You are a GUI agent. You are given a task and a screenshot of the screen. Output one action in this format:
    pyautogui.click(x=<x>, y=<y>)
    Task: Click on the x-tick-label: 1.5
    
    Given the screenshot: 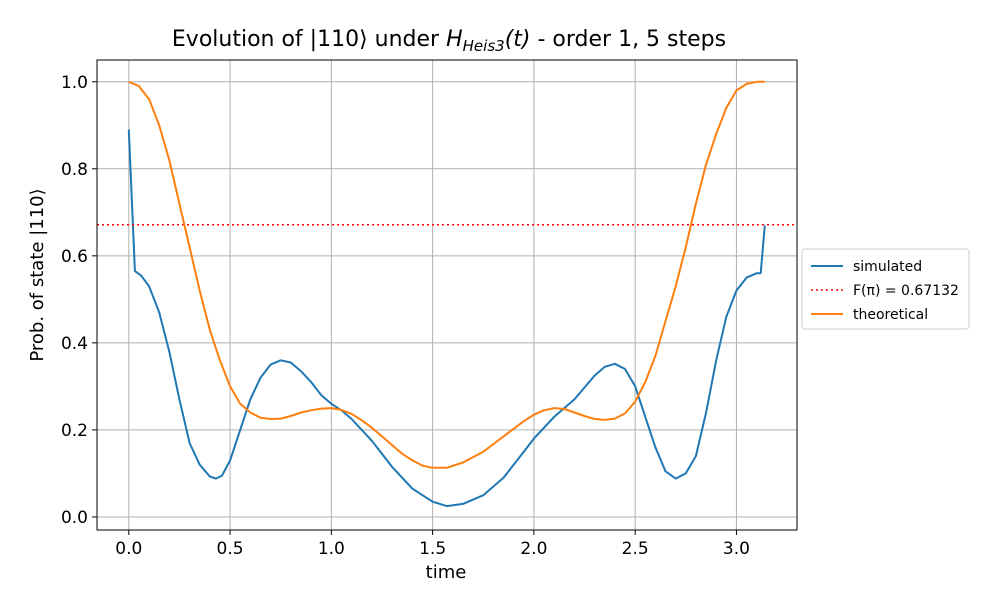 What is the action you would take?
    pyautogui.click(x=432, y=549)
    